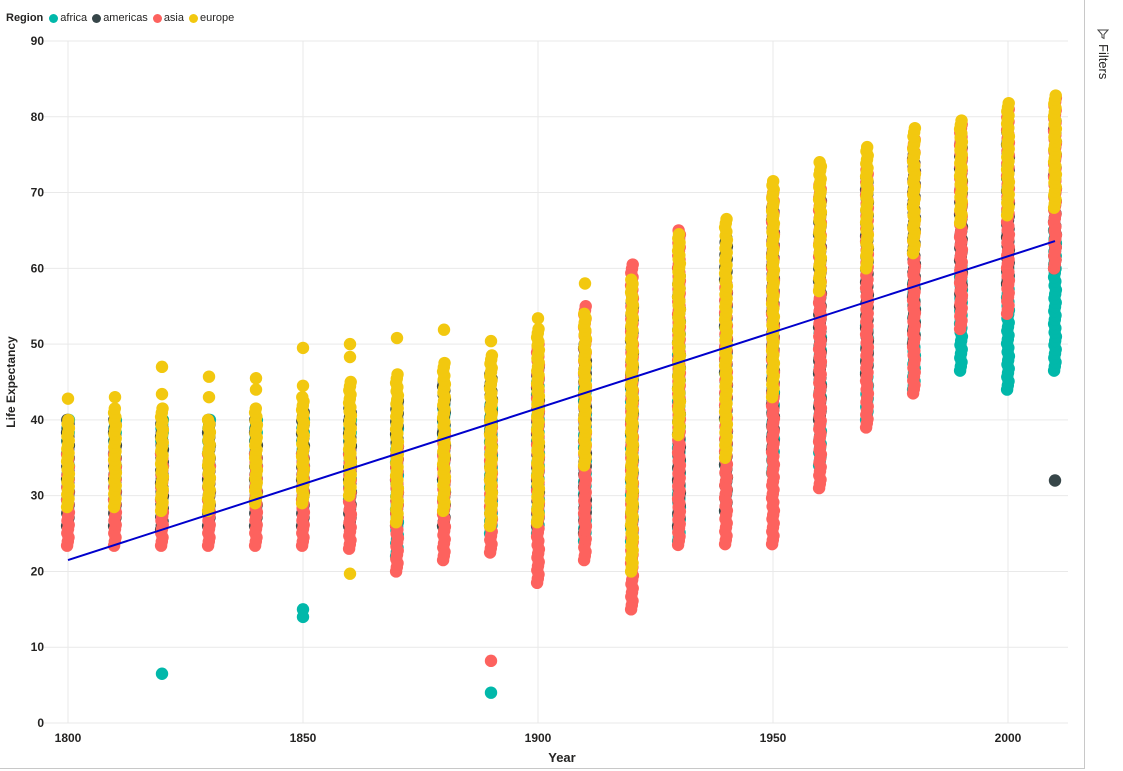  I want to click on legend-swatch-europe, so click(193, 18).